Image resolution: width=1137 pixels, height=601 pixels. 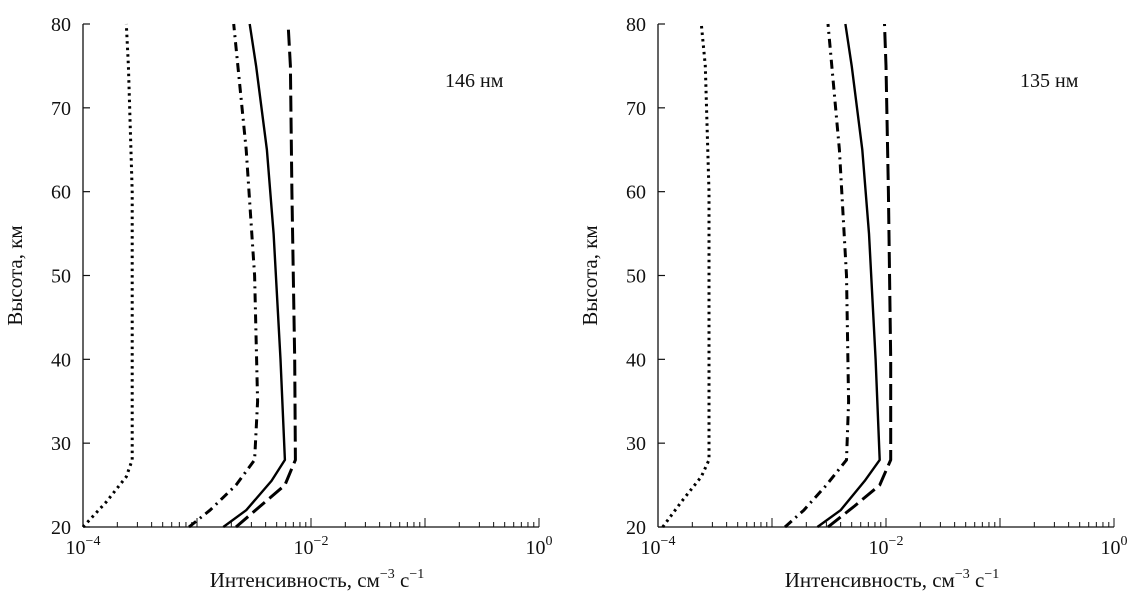 What do you see at coordinates (1049, 81) in the screenshot?
I see `wavelength-annotation: 135 нм` at bounding box center [1049, 81].